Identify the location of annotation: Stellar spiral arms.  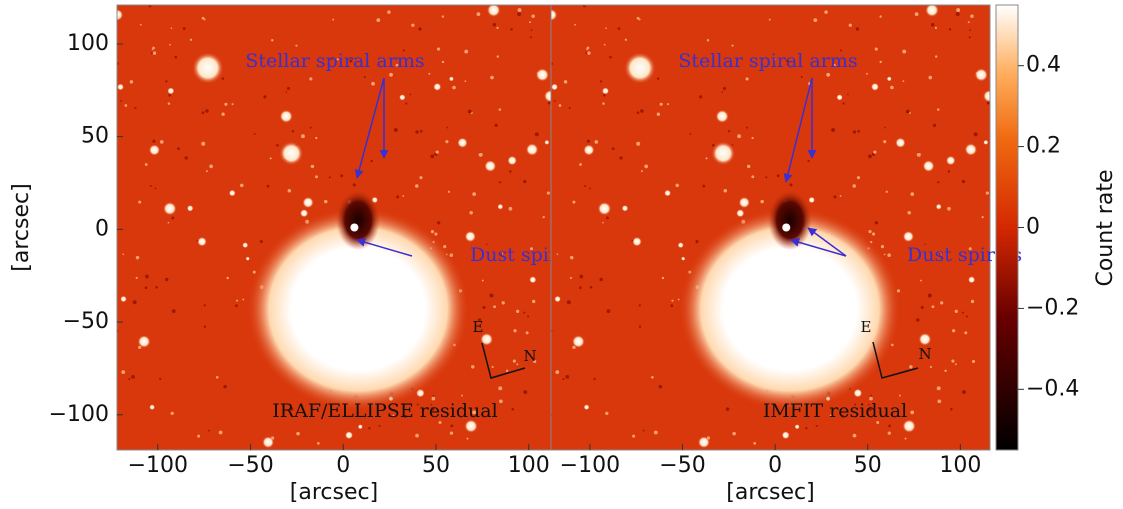
(767, 61).